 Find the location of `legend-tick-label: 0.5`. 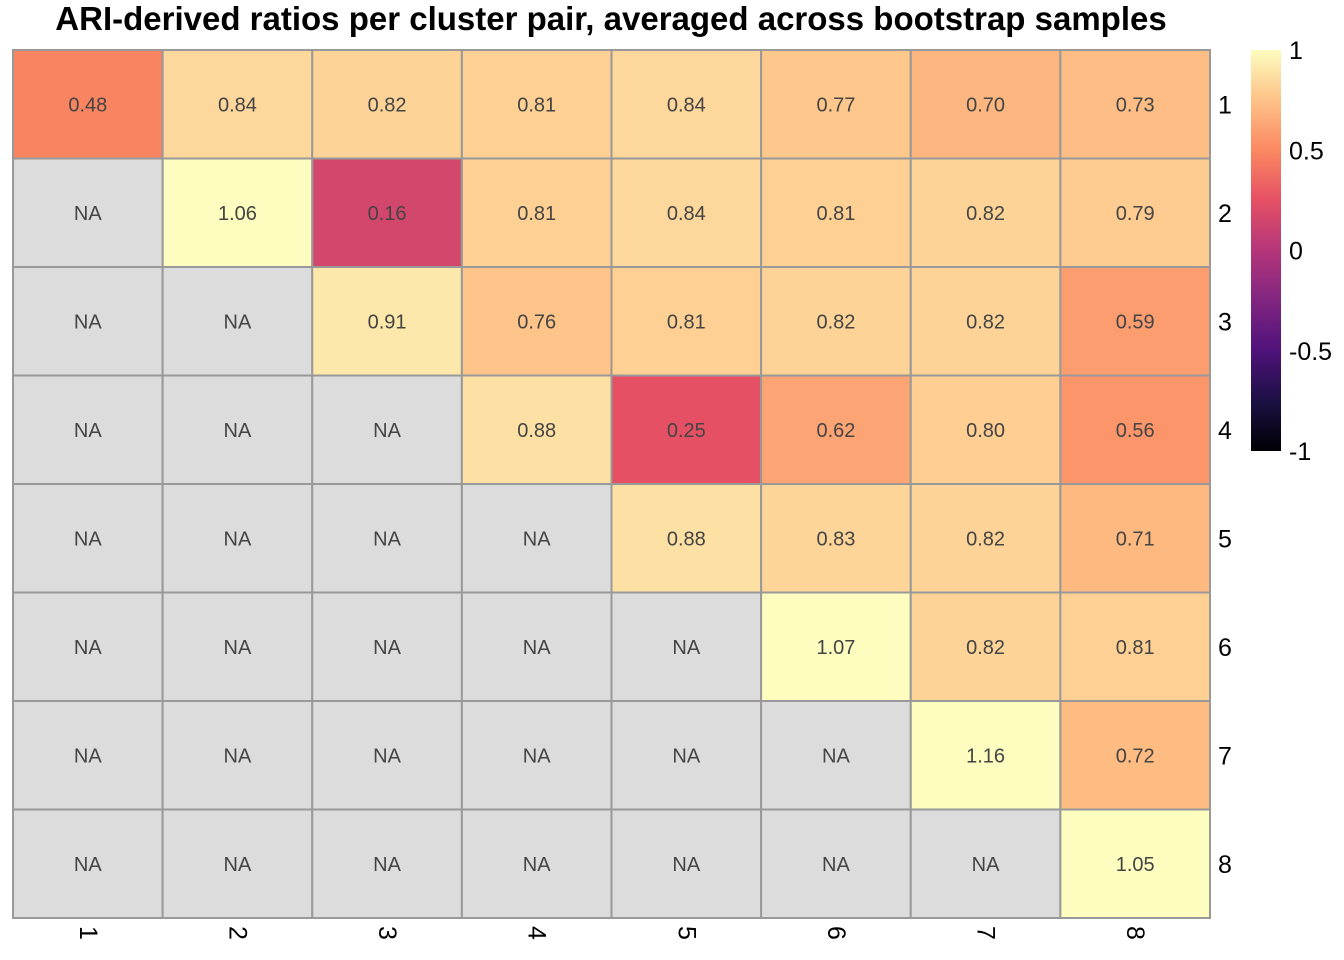

legend-tick-label: 0.5 is located at coordinates (1306, 151).